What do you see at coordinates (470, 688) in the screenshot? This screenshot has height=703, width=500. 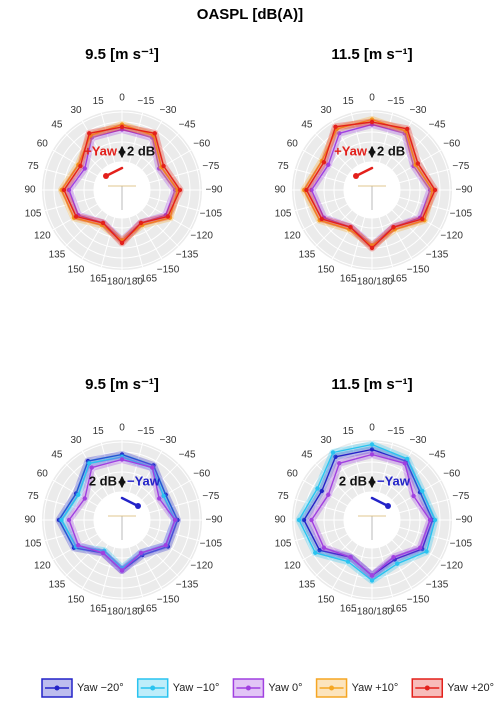 I see `legend-label: Yaw +20°` at bounding box center [470, 688].